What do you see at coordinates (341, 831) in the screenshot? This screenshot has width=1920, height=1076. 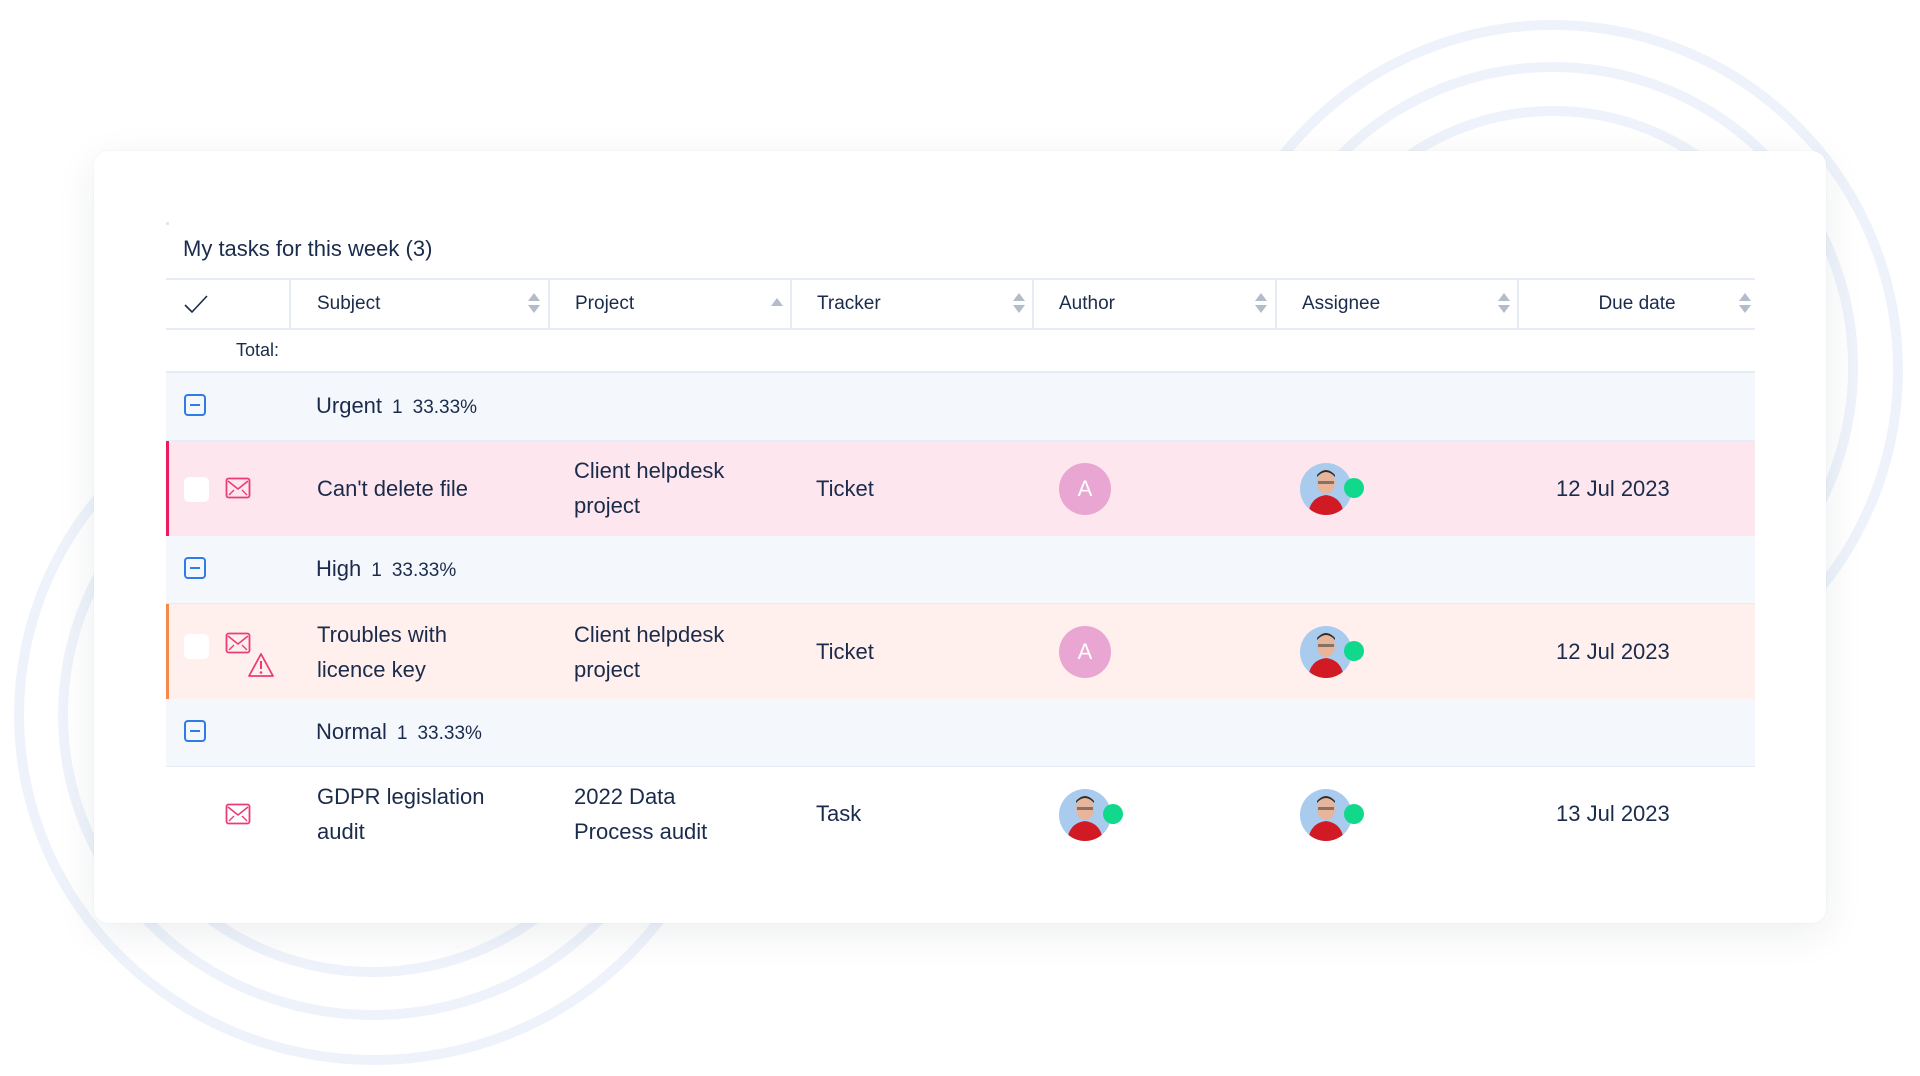 I see `subject-line: audit` at bounding box center [341, 831].